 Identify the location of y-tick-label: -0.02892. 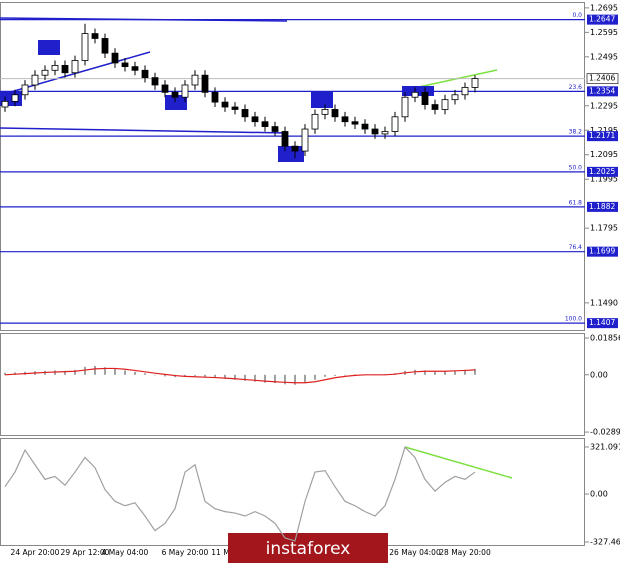
(605, 432).